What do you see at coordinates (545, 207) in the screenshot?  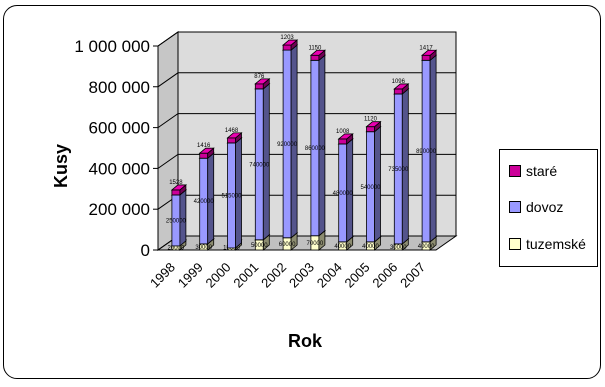 I see `legend-label-dovoz: dovoz` at bounding box center [545, 207].